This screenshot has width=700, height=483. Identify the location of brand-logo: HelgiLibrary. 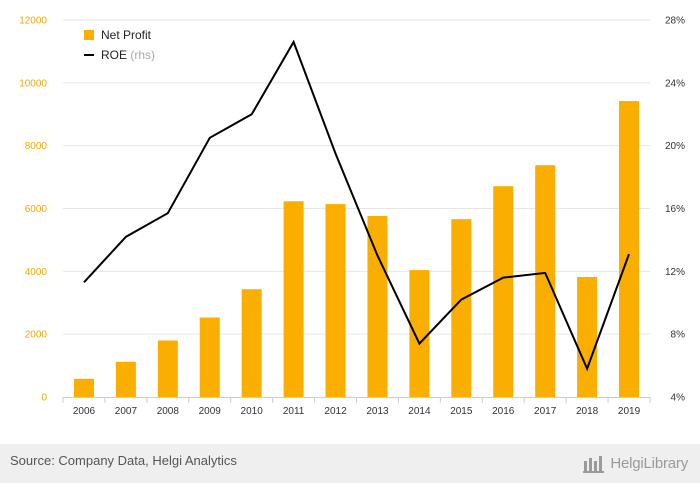
(635, 463).